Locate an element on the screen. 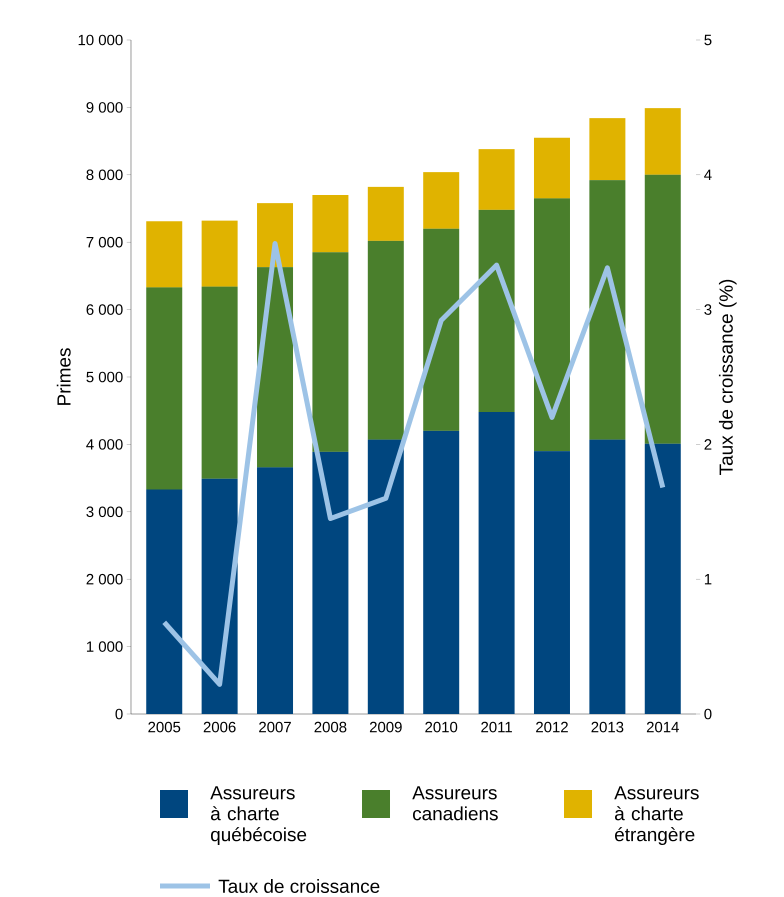  legend-label: Assureurs à charte étrangère is located at coordinates (656, 815).